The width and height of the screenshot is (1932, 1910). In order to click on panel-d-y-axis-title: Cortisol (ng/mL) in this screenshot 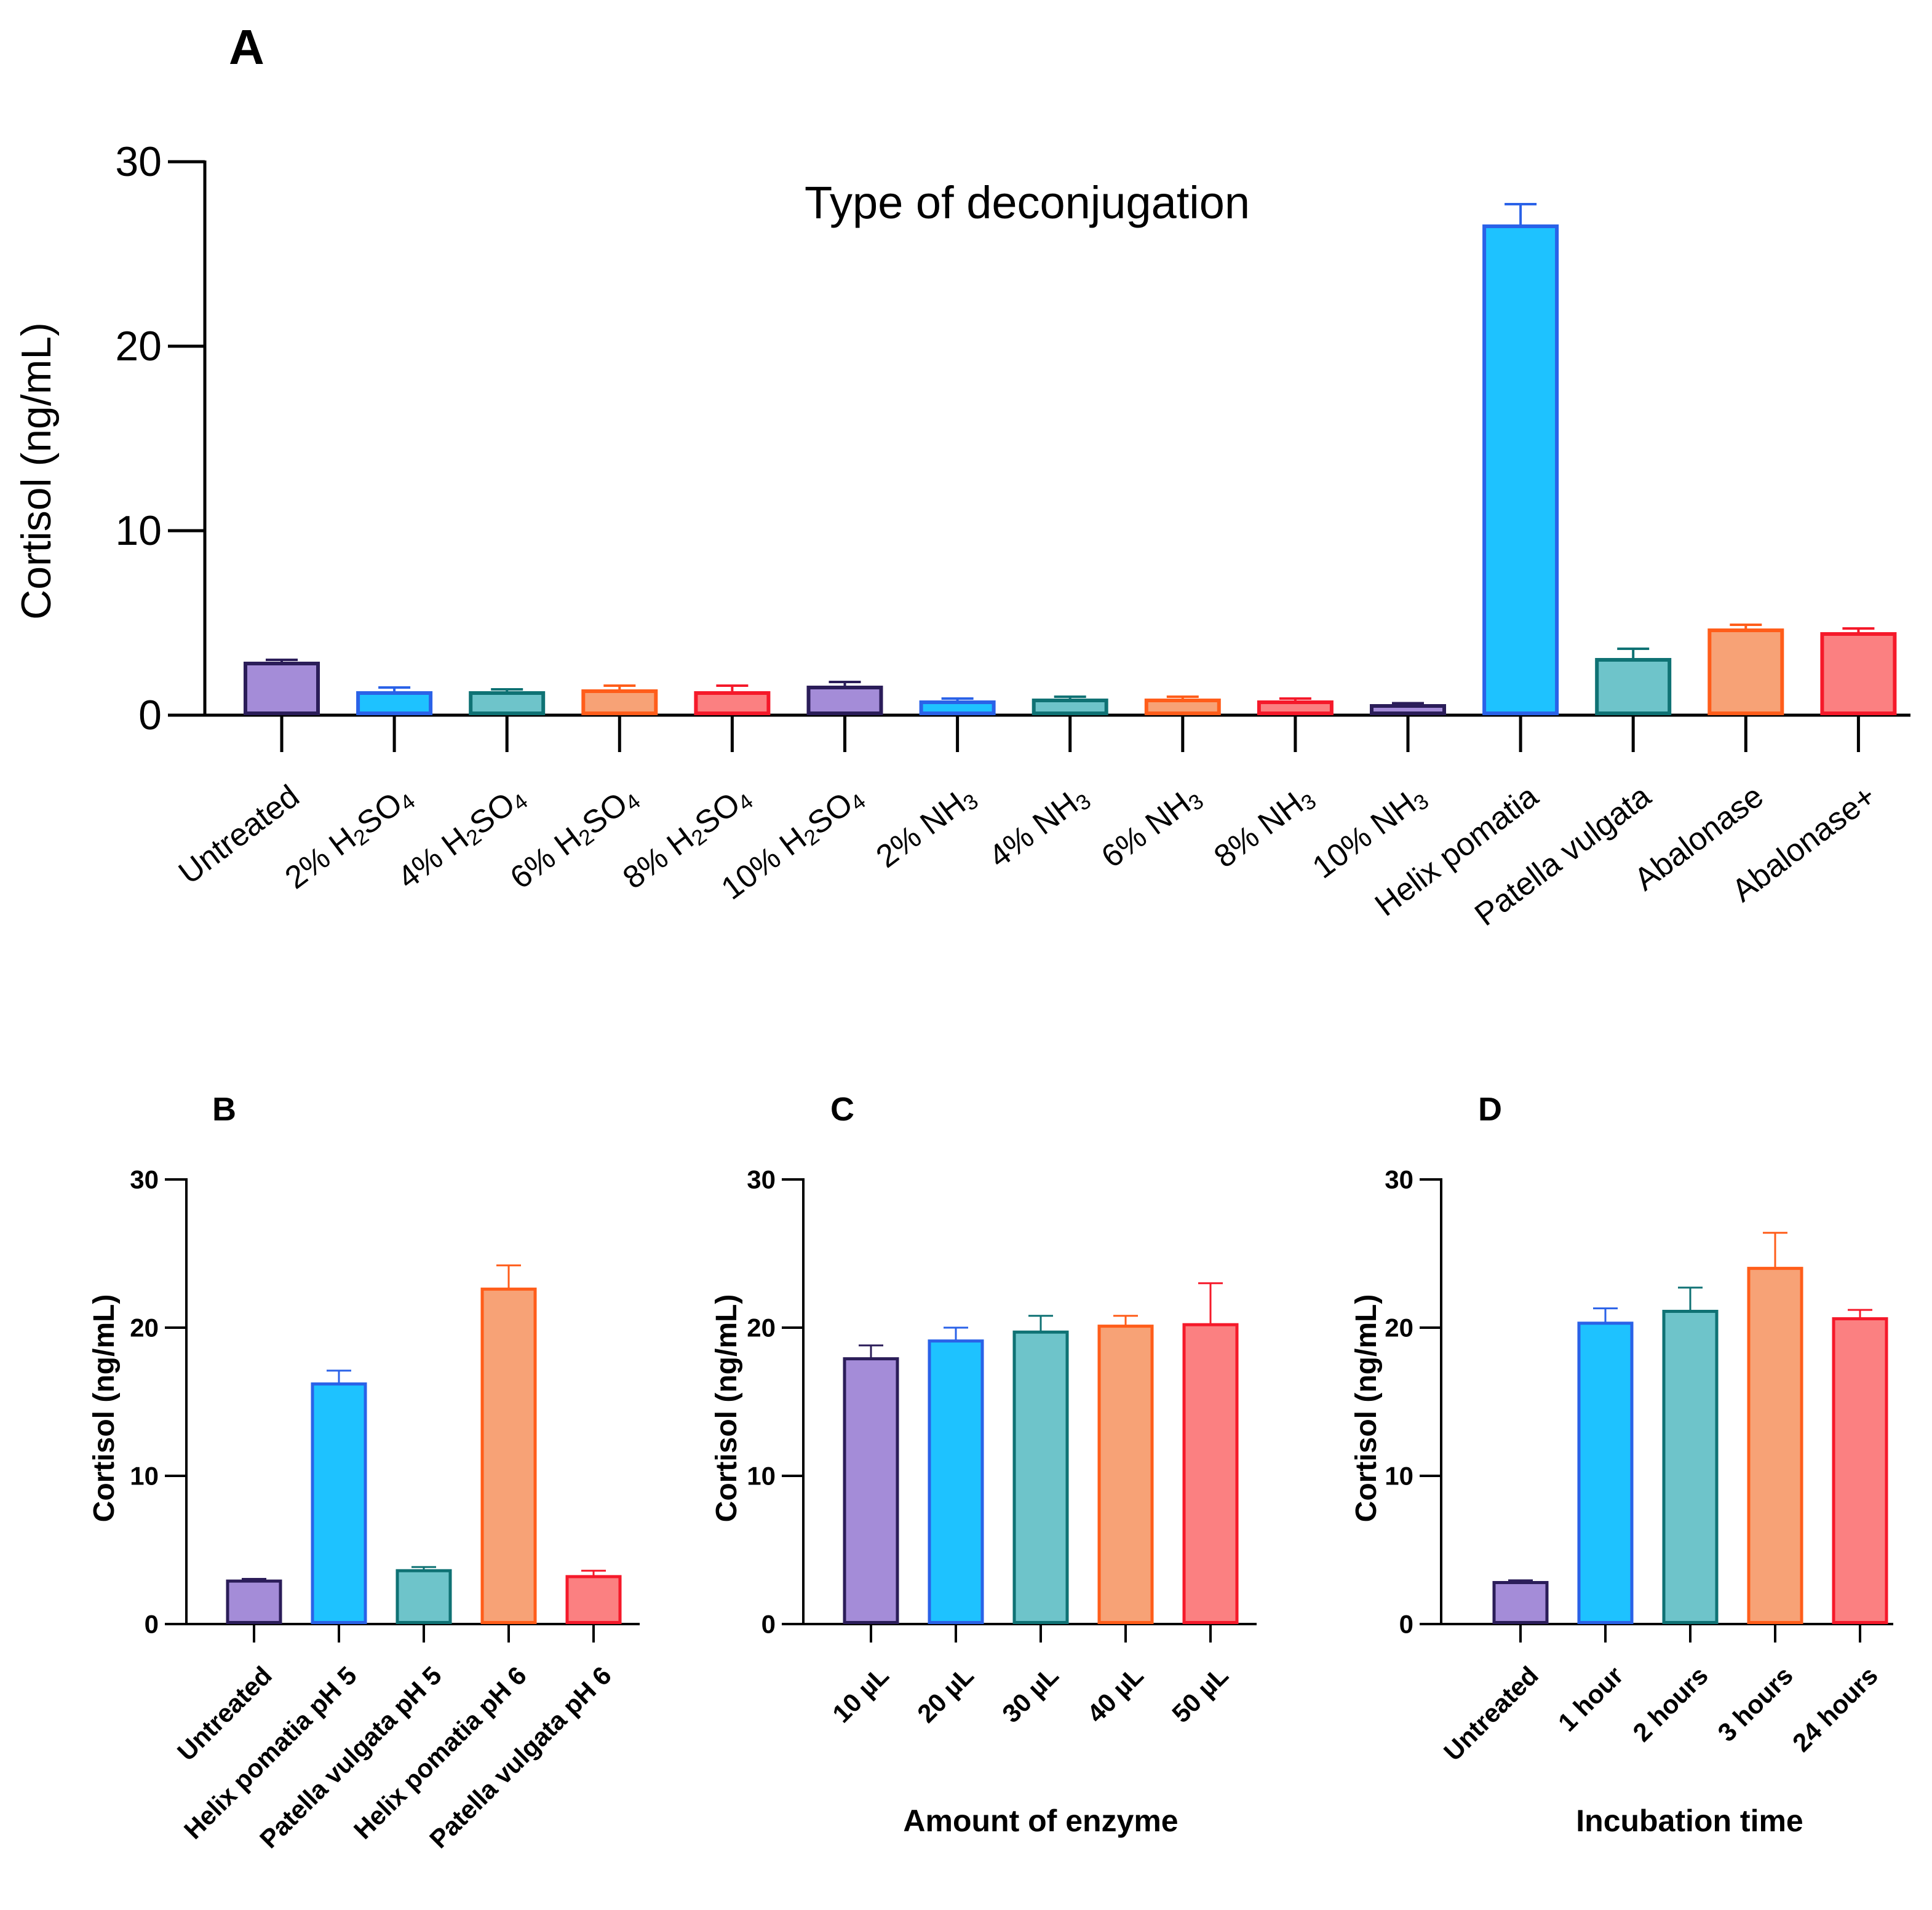, I will do `click(1366, 1408)`.